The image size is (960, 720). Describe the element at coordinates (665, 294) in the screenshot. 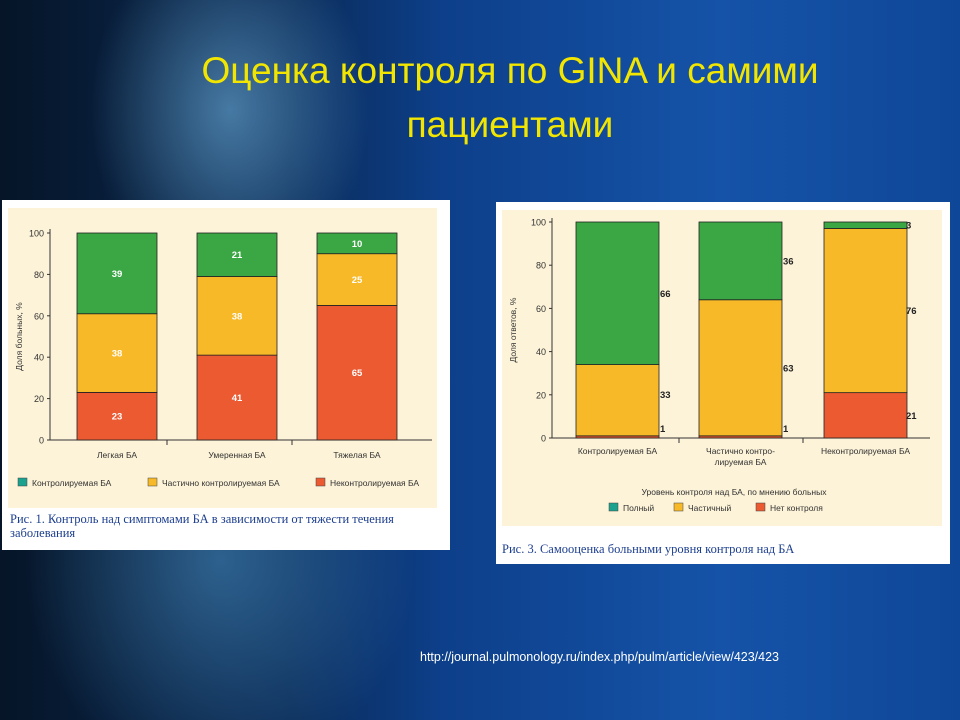

I see `data-label: 66` at that location.